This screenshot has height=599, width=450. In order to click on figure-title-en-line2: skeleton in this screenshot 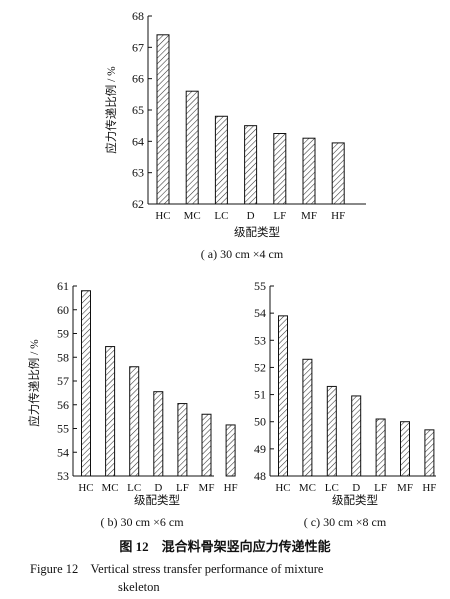, I will do `click(139, 587)`.